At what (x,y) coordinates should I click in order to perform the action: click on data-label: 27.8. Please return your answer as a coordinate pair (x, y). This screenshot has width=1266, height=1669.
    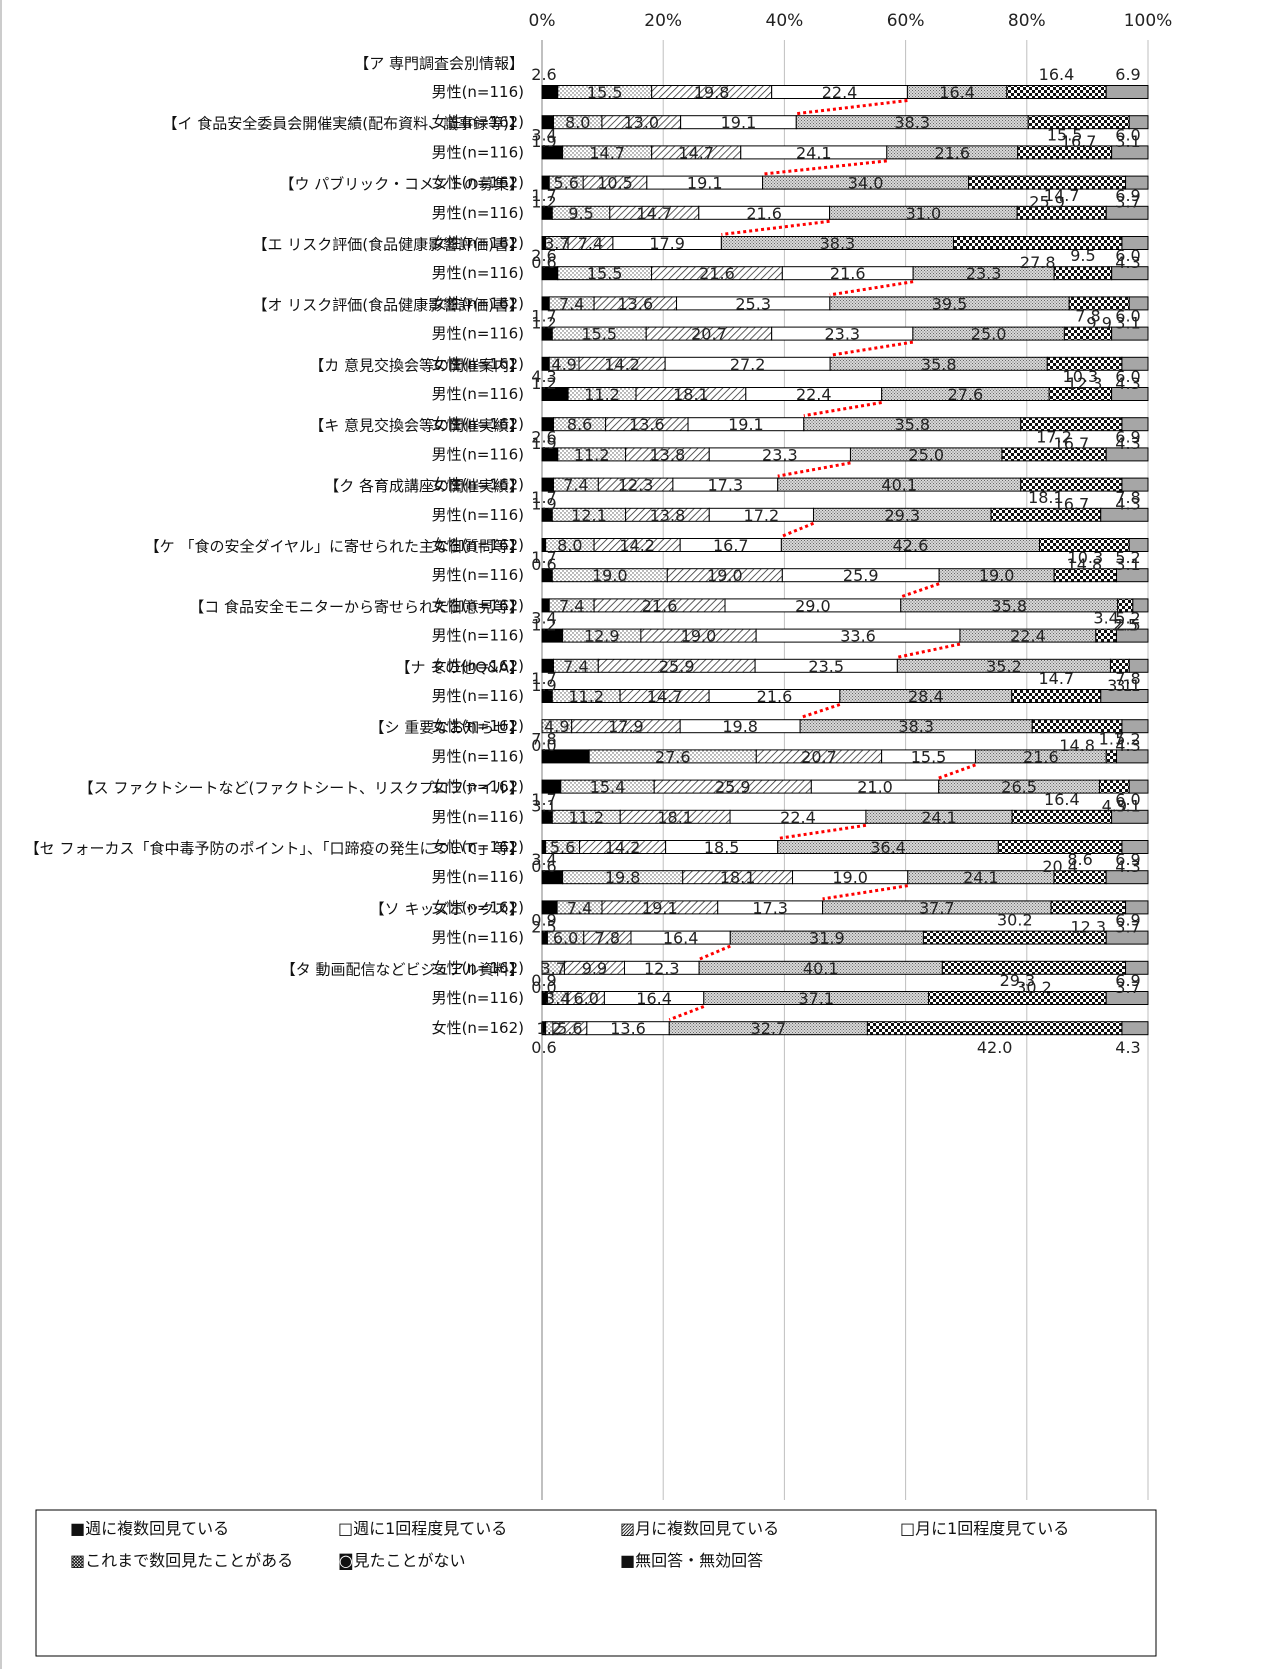
    Looking at the image, I should click on (1038, 262).